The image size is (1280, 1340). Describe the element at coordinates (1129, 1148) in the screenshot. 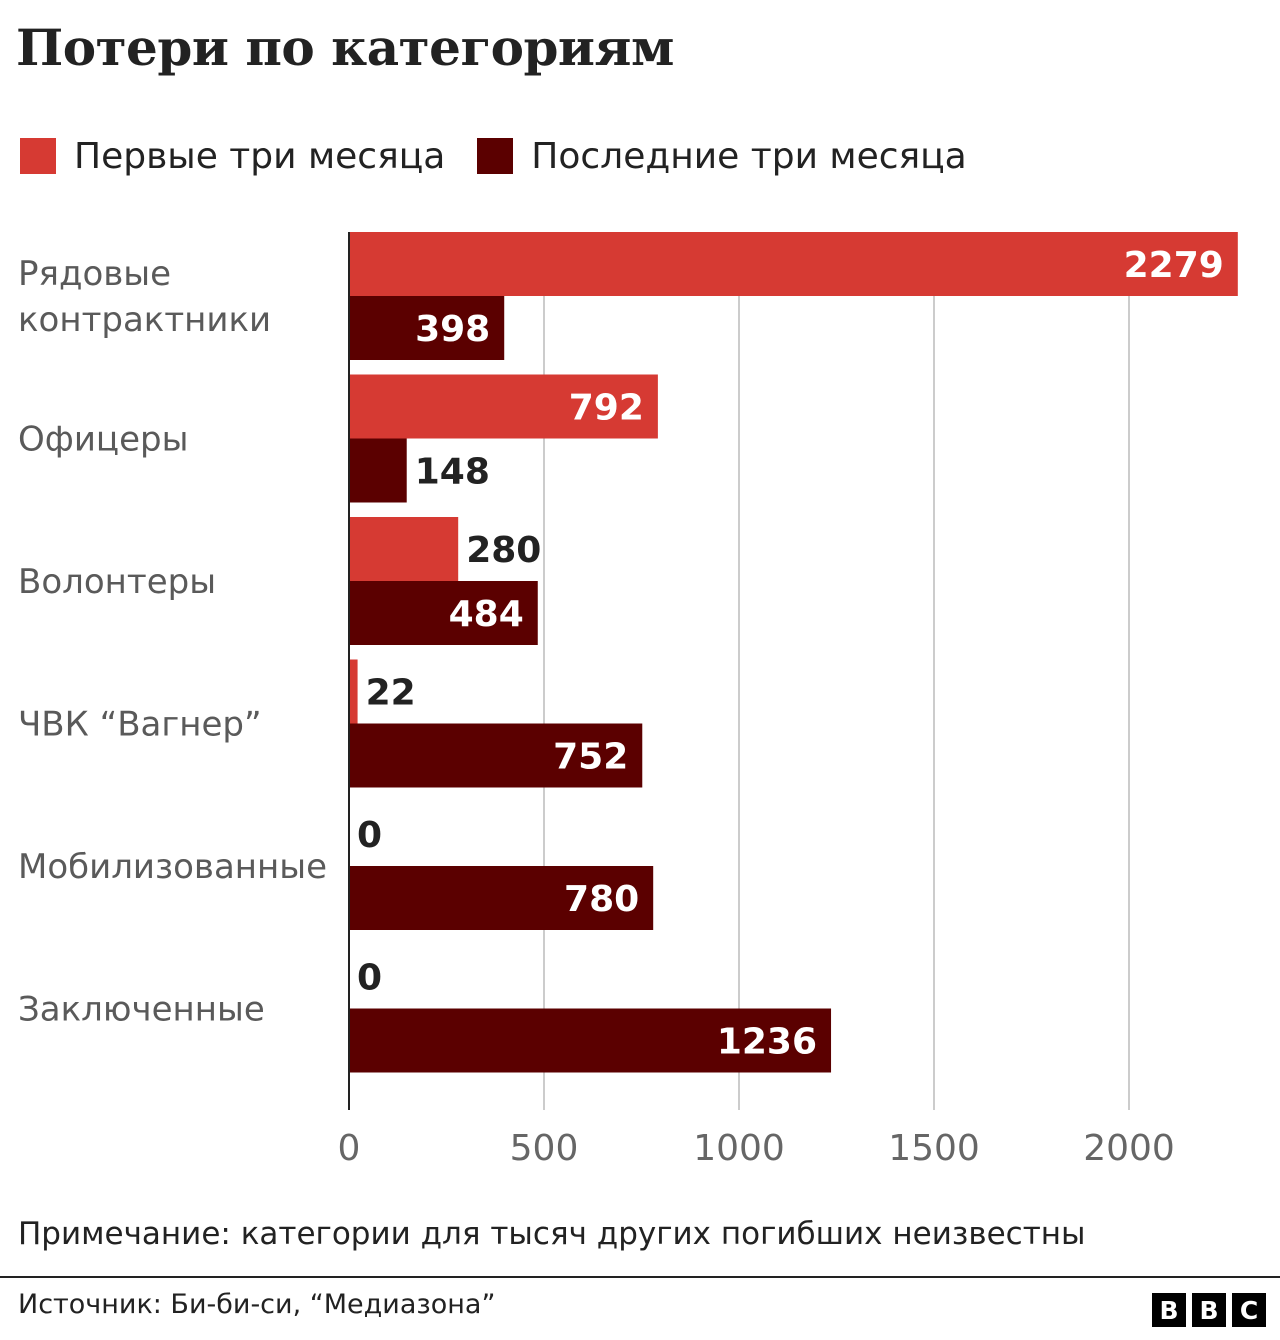

I see `x-tick-label: 2000` at that location.